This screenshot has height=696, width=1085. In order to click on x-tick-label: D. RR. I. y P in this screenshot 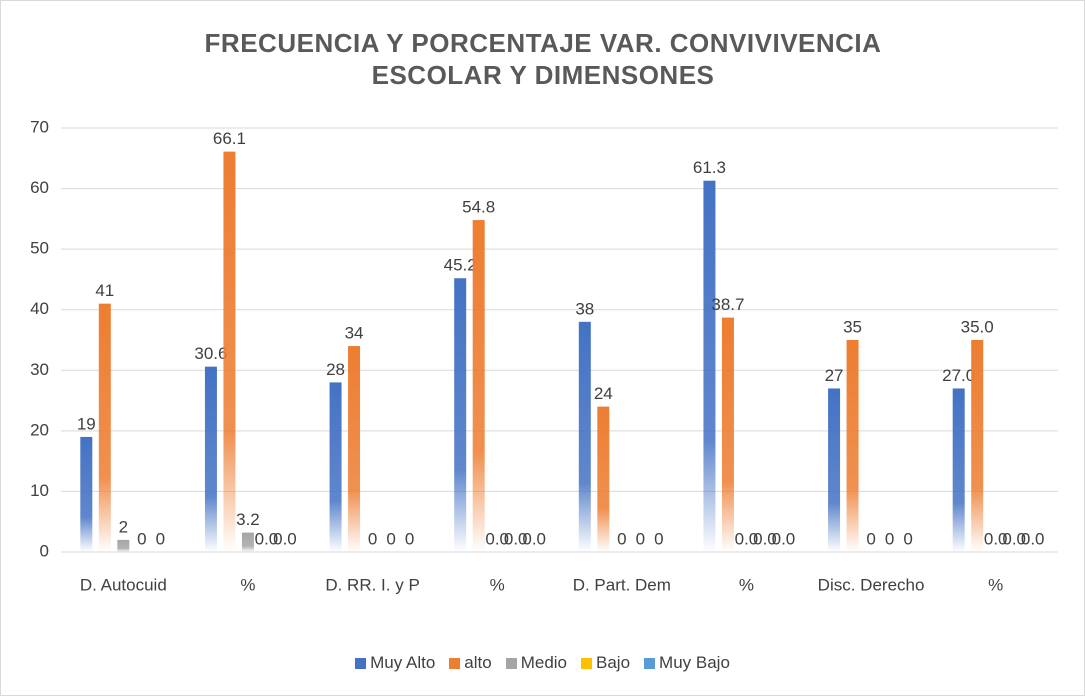, I will do `click(372, 584)`.